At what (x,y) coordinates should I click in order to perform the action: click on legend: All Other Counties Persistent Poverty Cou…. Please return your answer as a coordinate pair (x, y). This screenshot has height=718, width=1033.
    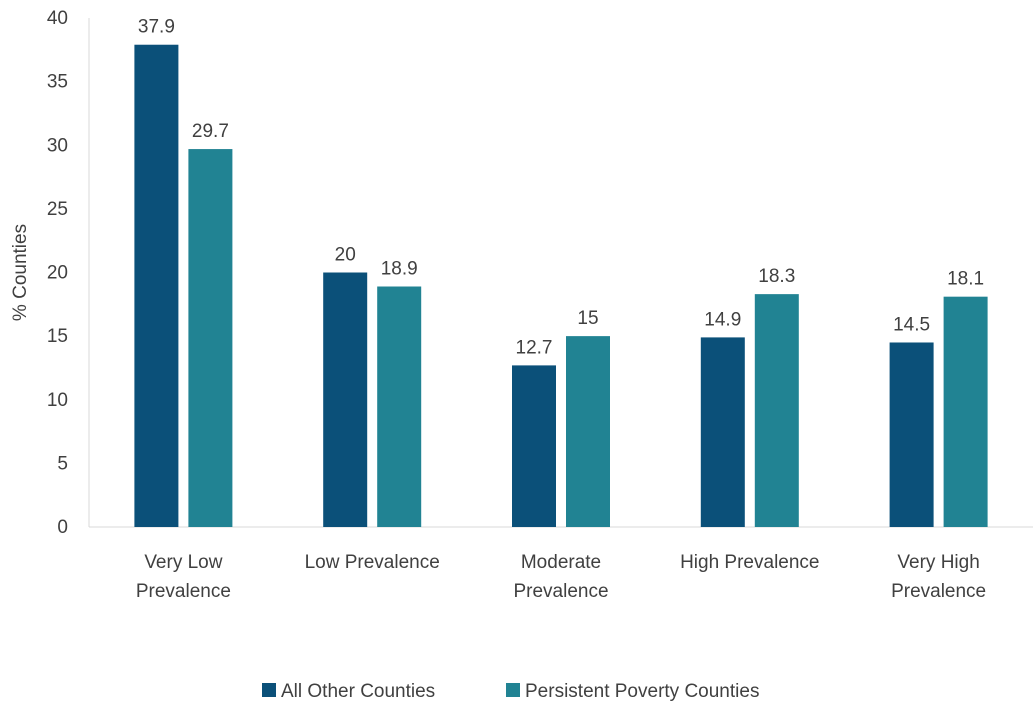
    Looking at the image, I should click on (510, 691).